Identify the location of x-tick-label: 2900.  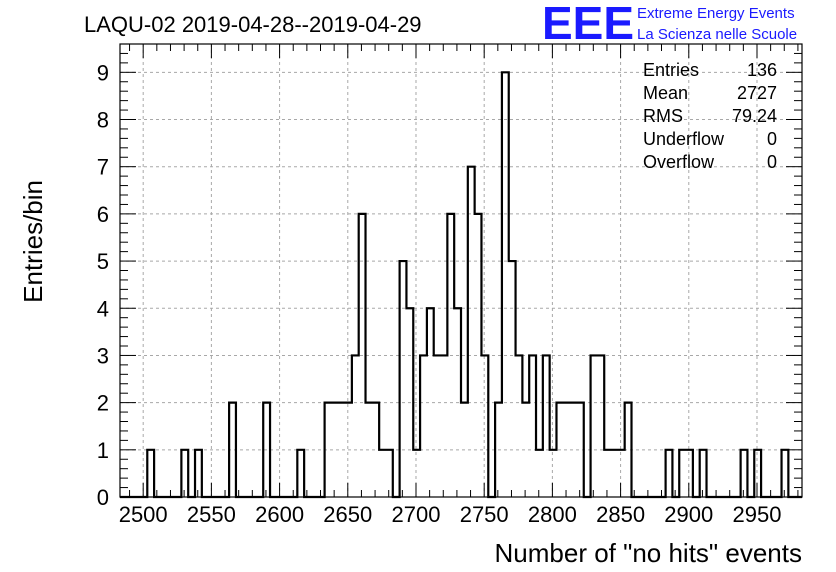
(688, 514).